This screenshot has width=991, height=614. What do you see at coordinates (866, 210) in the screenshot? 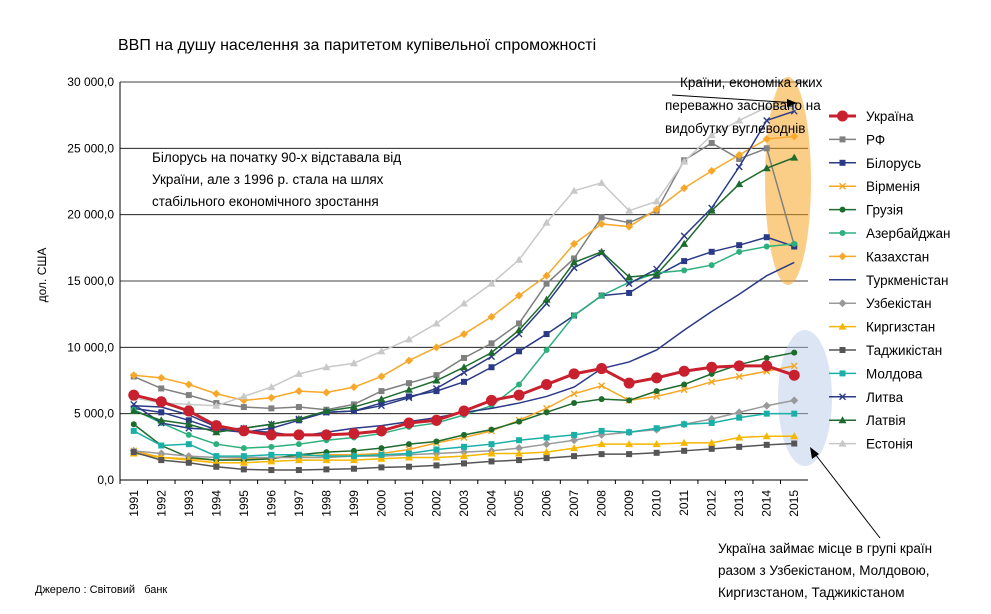
I see `legend-item: Грузія` at bounding box center [866, 210].